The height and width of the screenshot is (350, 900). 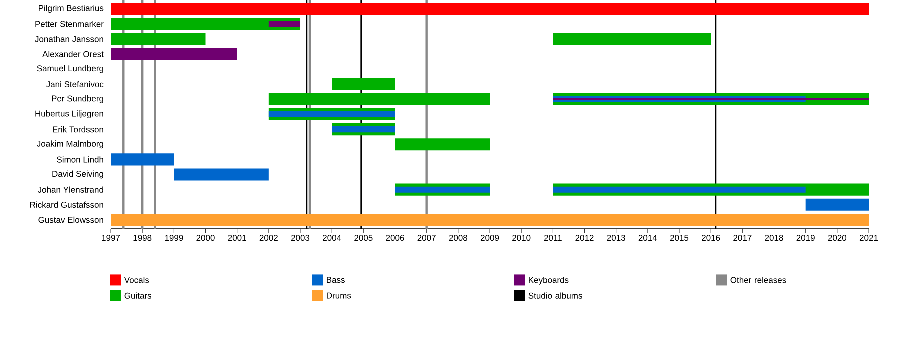 I want to click on y-tick-label: Rickard Gustafsson, so click(x=67, y=205).